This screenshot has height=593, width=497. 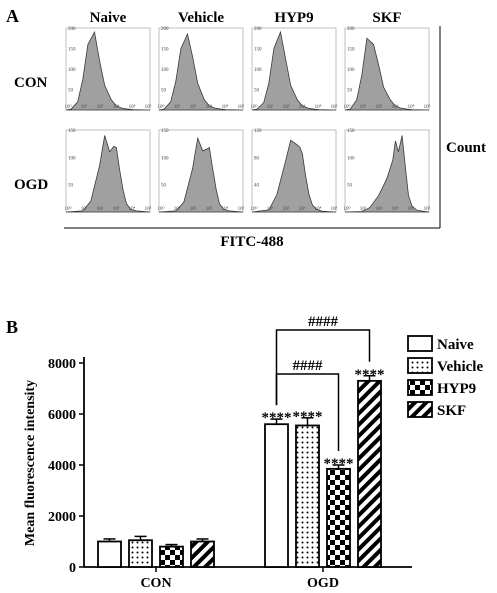 I want to click on histogram-ogd-hyp9: 10⁰ 10¹ 10² 10³ 10⁴ 10⁵ 40 80 120, so click(x=294, y=171).